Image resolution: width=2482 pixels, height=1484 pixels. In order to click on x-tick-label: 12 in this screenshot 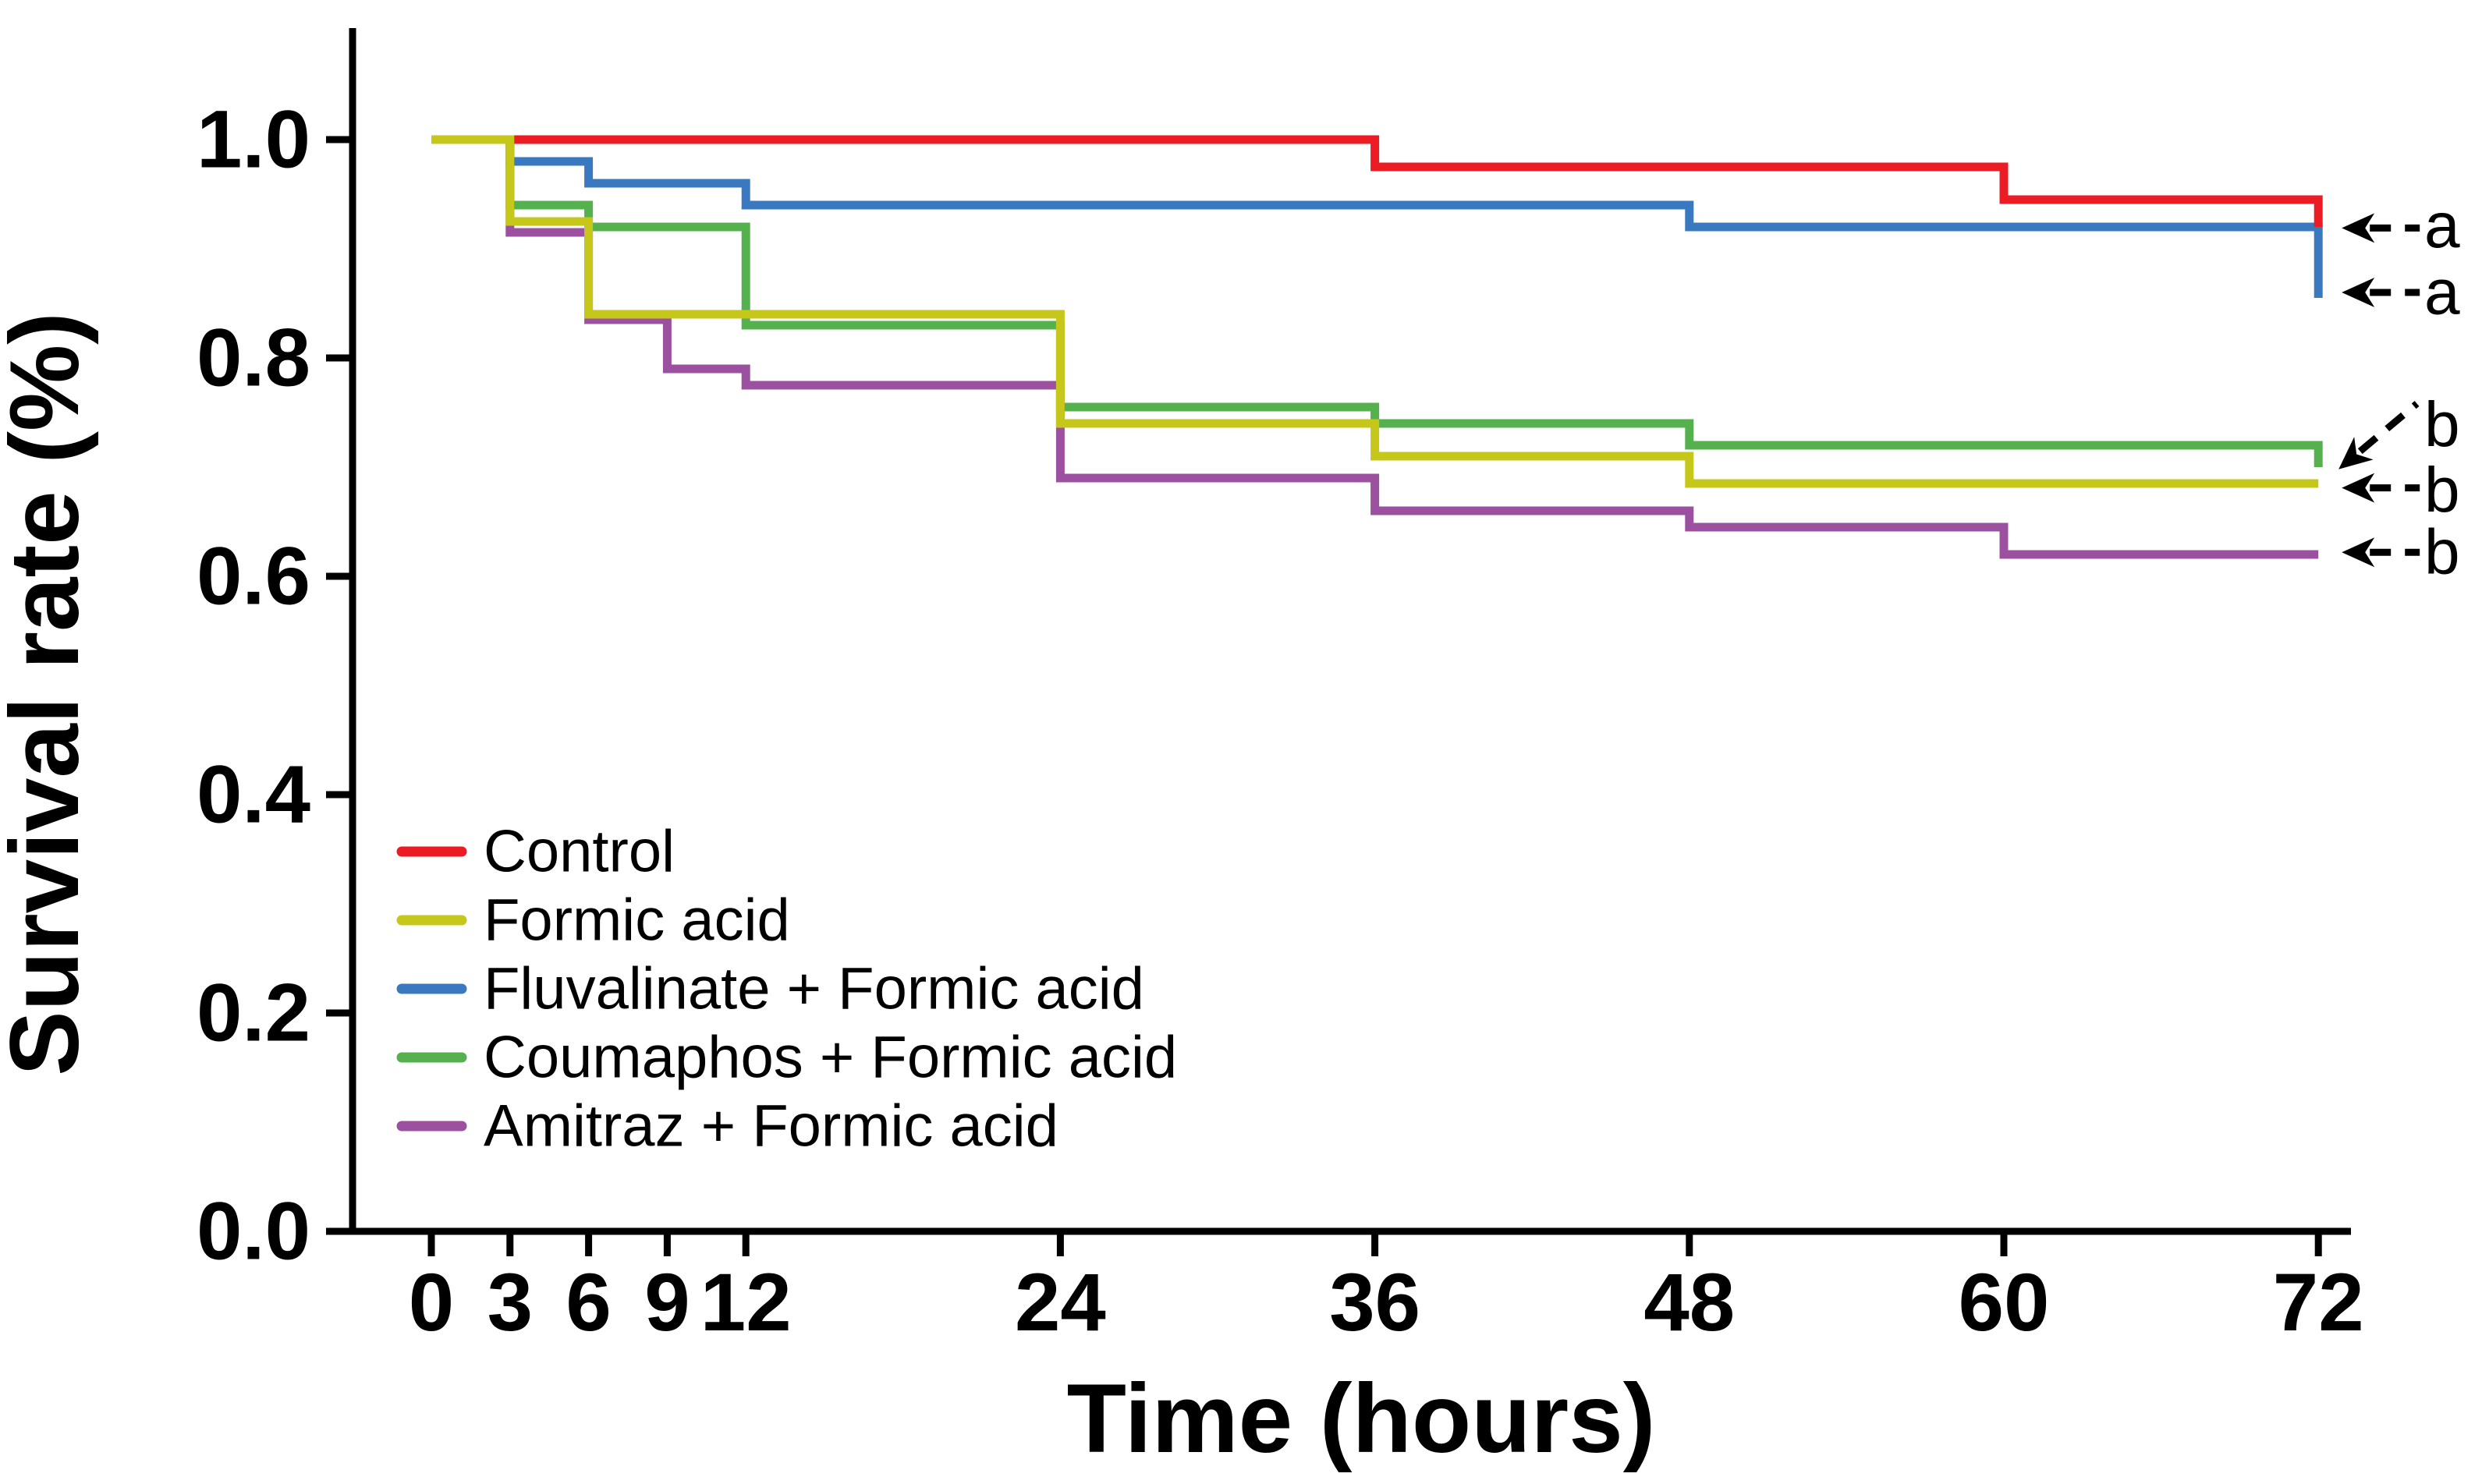, I will do `click(746, 1302)`.